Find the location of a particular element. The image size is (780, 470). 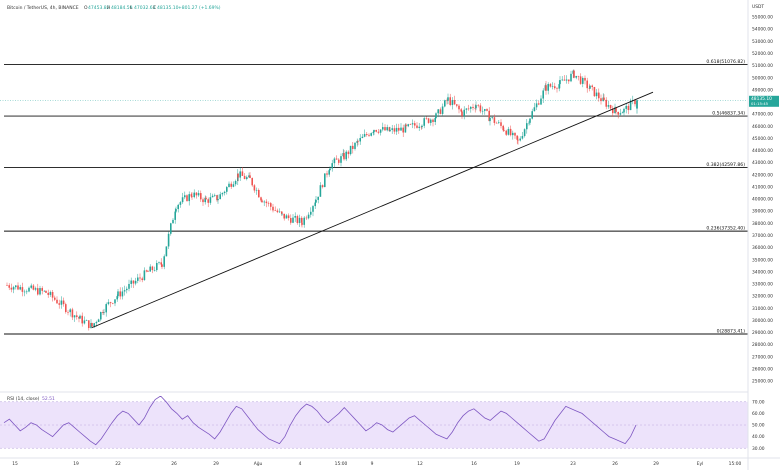

low-value: 47032.63 is located at coordinates (145, 8).